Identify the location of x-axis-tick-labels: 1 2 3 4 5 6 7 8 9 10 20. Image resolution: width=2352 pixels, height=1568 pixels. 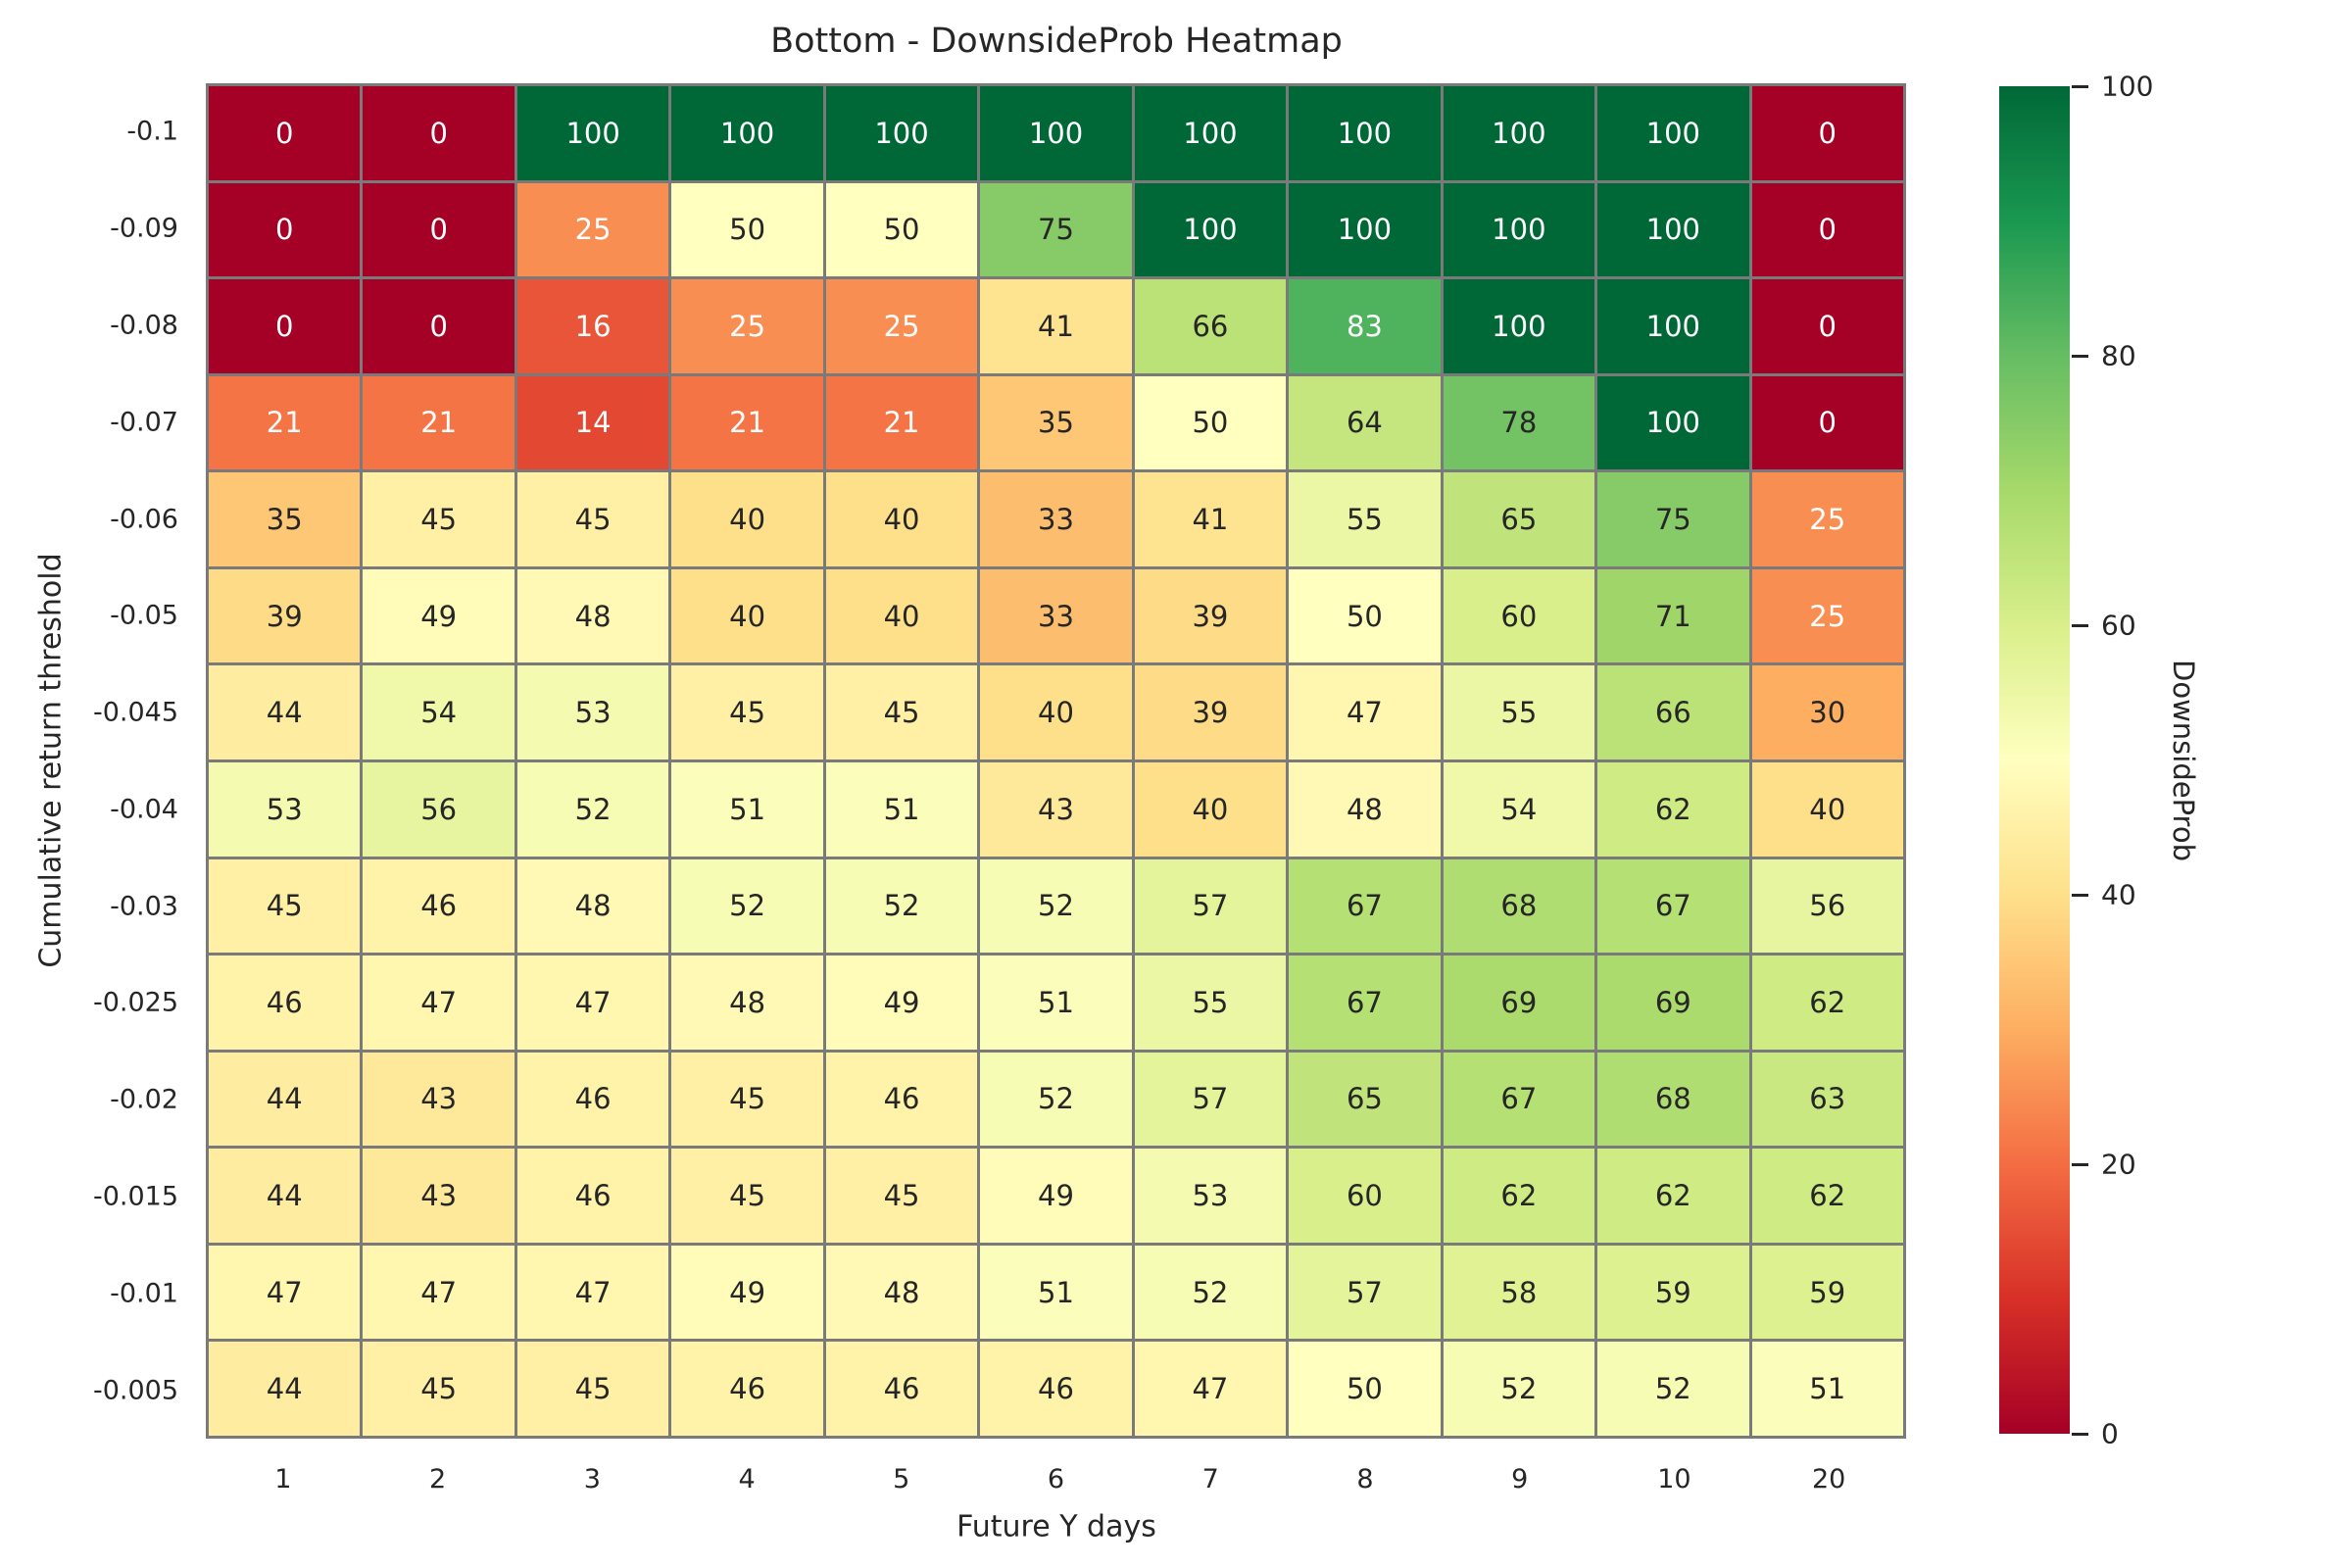
(1056, 1479).